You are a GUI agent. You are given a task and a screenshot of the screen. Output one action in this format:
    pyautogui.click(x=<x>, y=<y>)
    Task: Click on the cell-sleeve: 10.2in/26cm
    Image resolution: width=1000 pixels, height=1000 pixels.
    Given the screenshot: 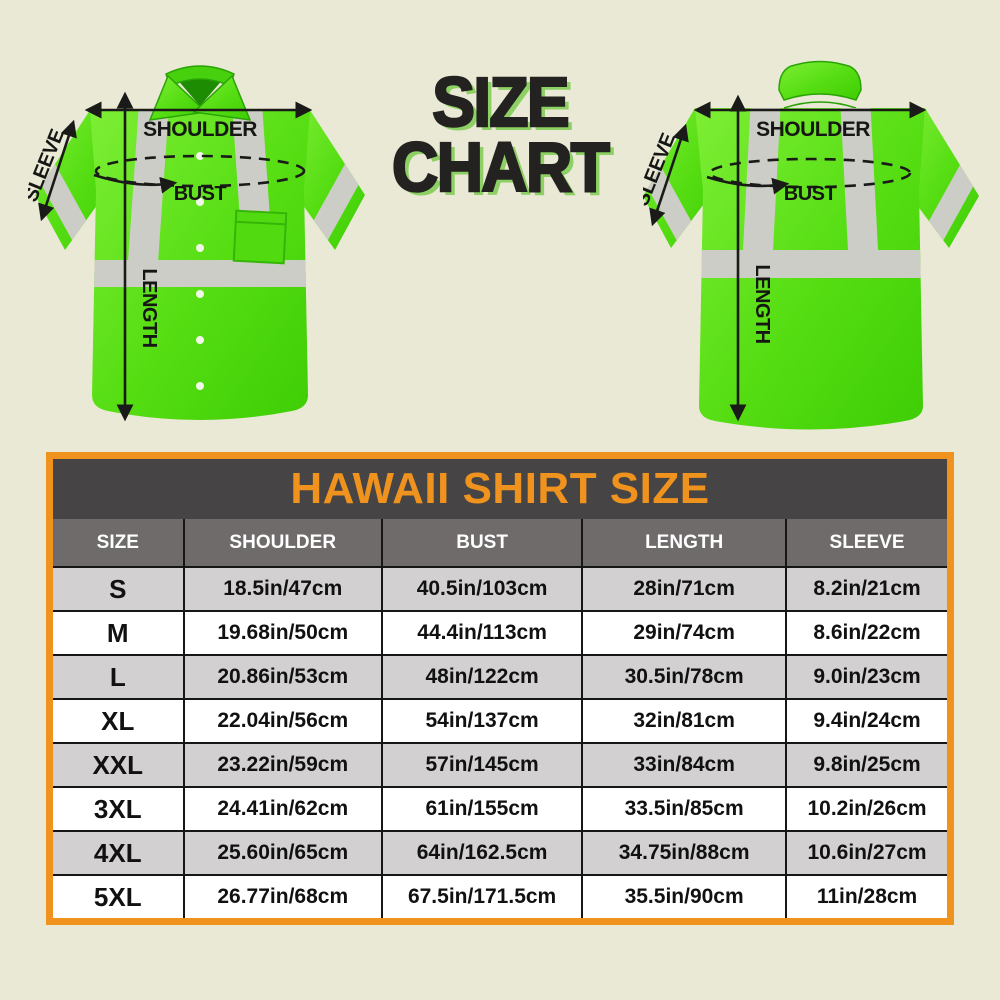 What is the action you would take?
    pyautogui.click(x=866, y=809)
    